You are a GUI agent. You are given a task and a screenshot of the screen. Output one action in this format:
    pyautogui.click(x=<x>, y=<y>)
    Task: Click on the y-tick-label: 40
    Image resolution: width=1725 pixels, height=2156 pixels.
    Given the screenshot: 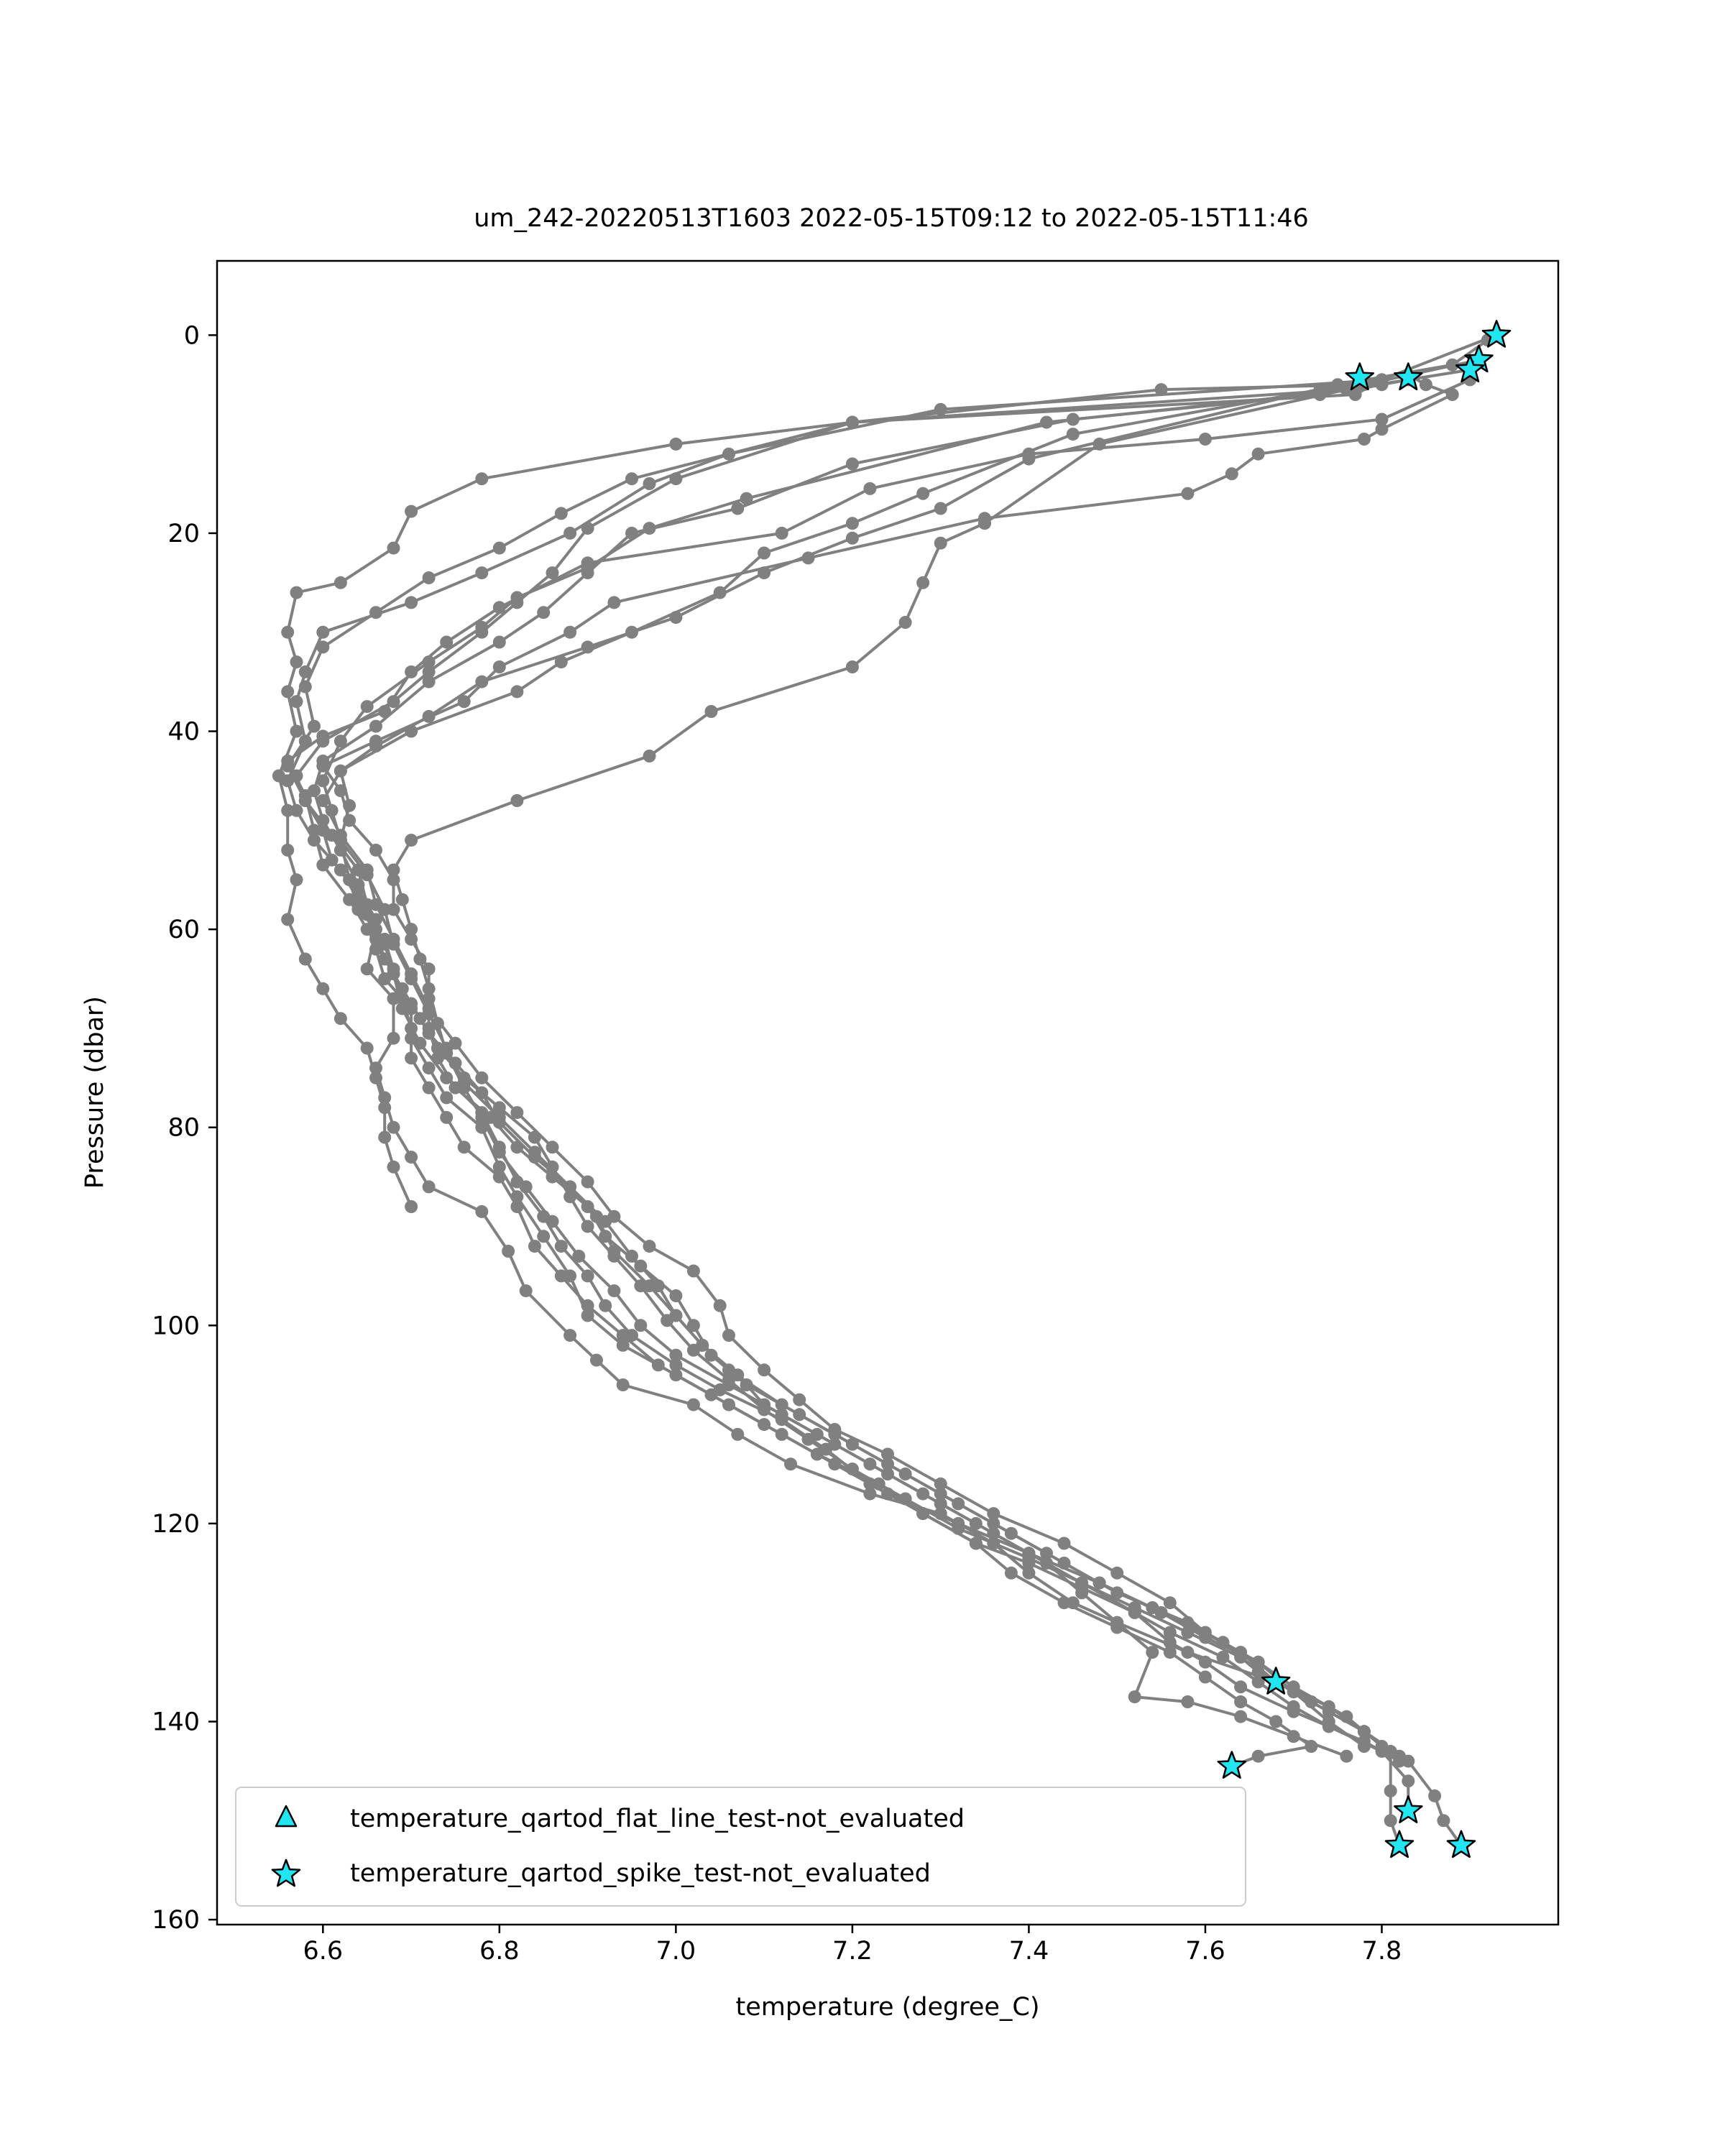 What is the action you would take?
    pyautogui.click(x=183, y=733)
    